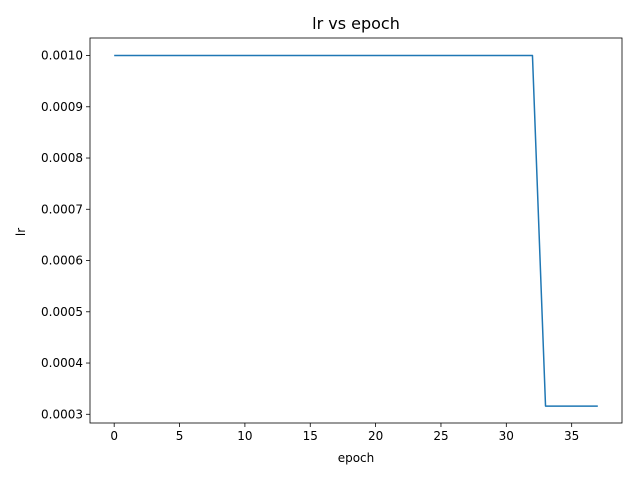  What do you see at coordinates (440, 436) in the screenshot?
I see `x-tick-label: 25` at bounding box center [440, 436].